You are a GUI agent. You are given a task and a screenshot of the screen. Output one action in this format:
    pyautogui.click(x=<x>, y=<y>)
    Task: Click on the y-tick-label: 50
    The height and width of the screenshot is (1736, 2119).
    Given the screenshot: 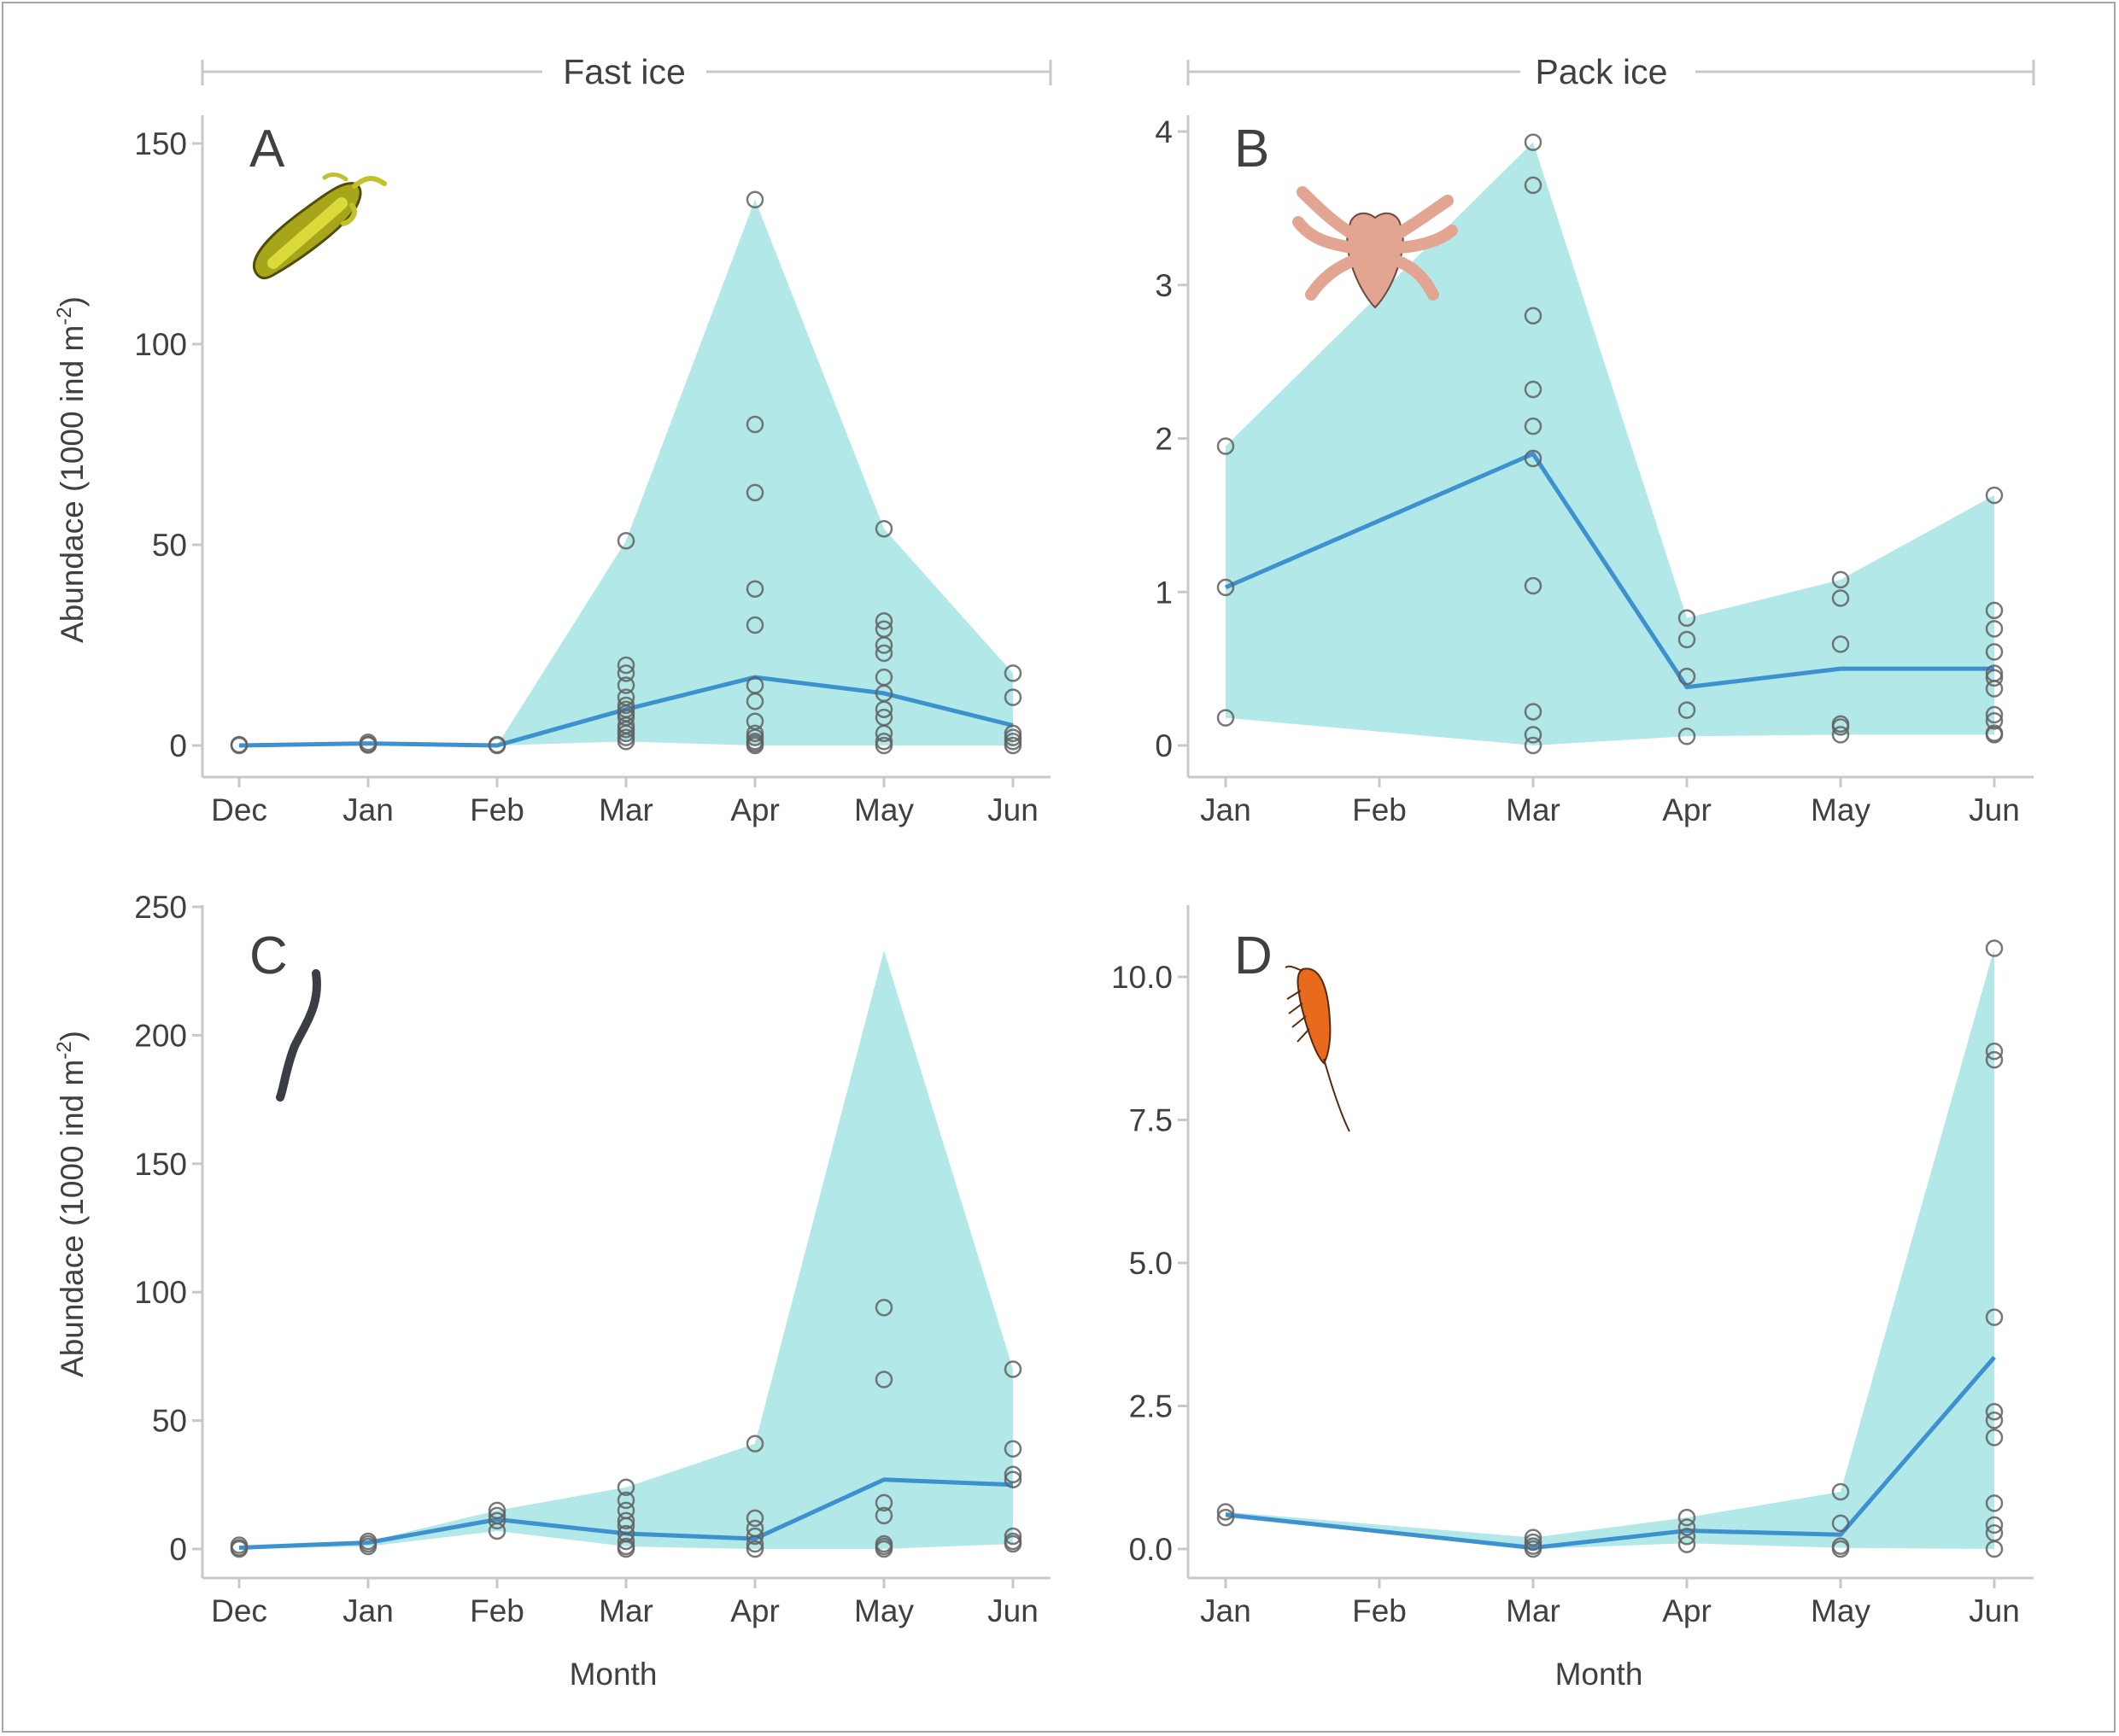 What is the action you would take?
    pyautogui.click(x=170, y=1421)
    